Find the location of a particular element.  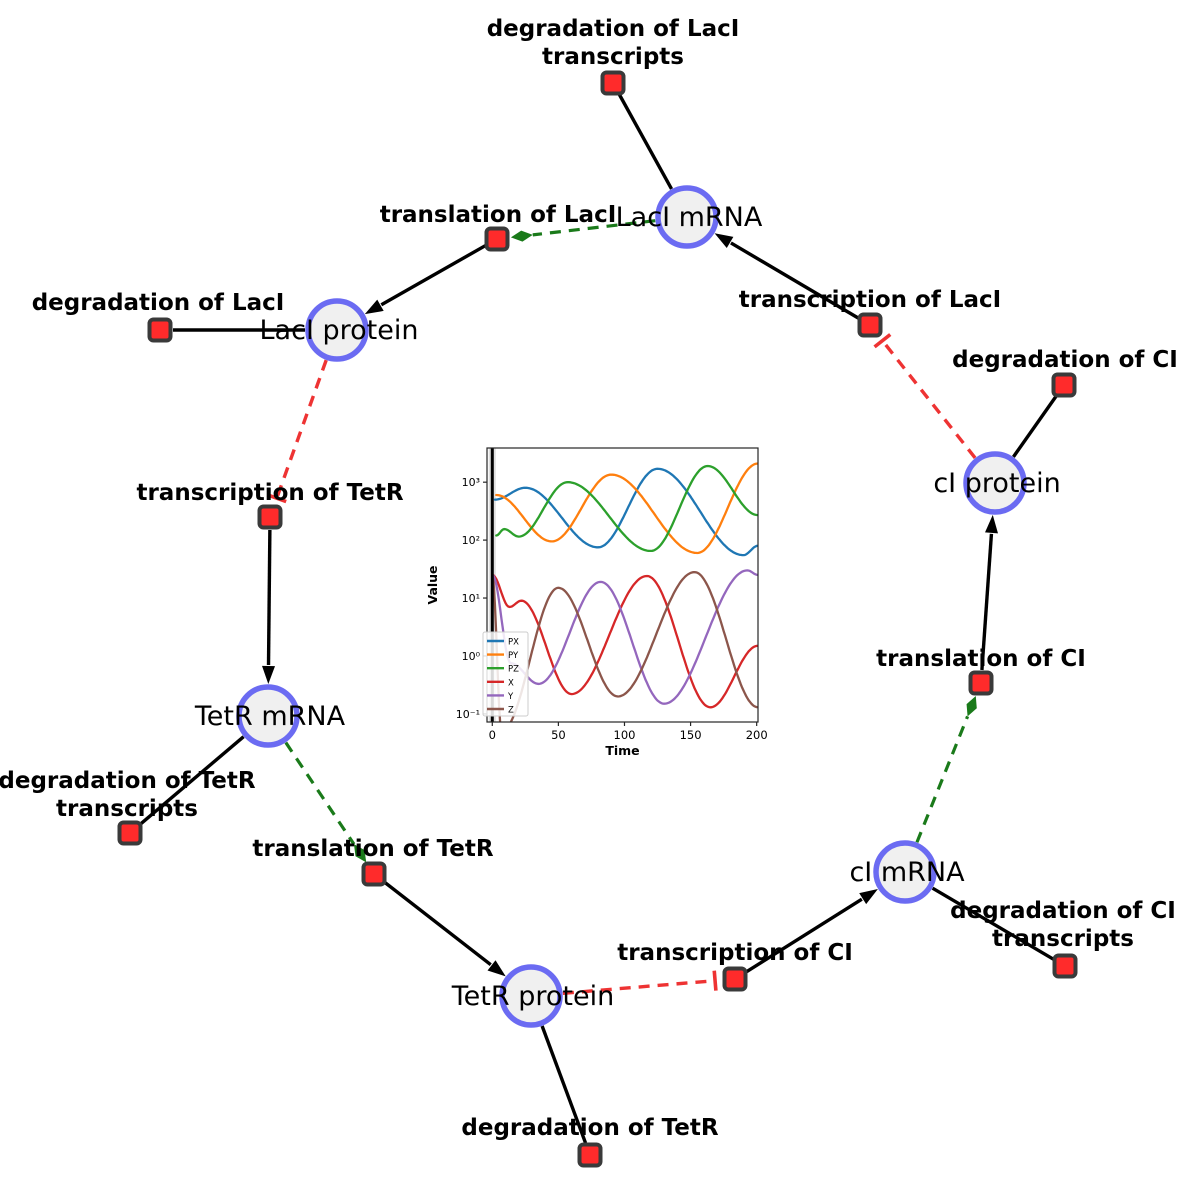

species-node-ci_protein is located at coordinates (995, 483).